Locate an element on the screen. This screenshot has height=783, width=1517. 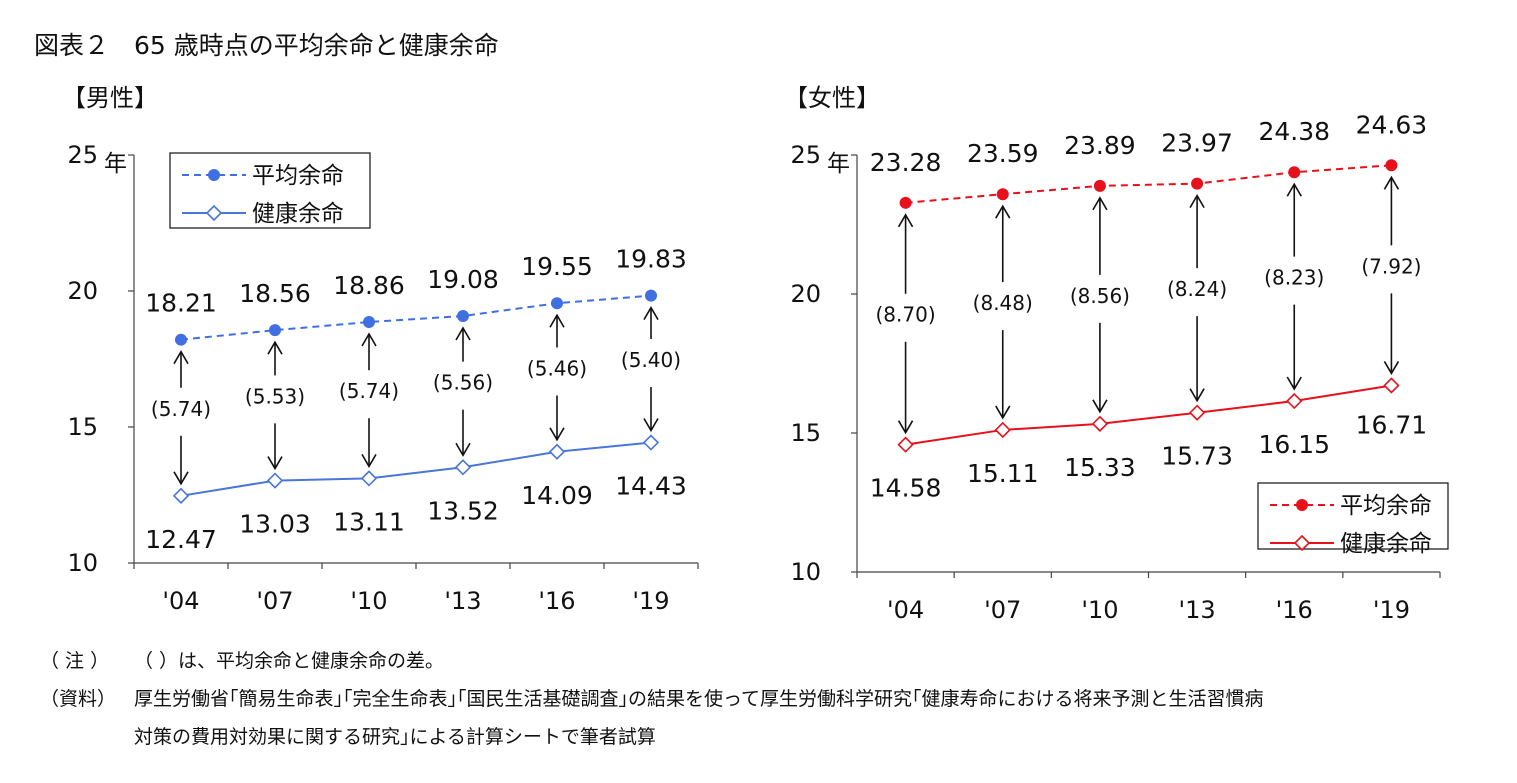
data-label-healthy: 14.43 is located at coordinates (651, 486).